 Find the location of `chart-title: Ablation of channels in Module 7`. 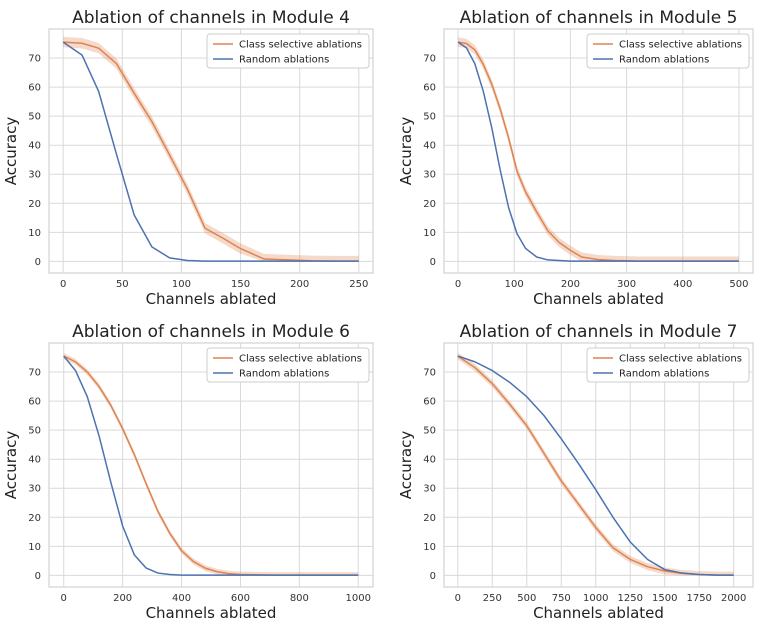

chart-title: Ablation of channels in Module 7 is located at coordinates (599, 332).